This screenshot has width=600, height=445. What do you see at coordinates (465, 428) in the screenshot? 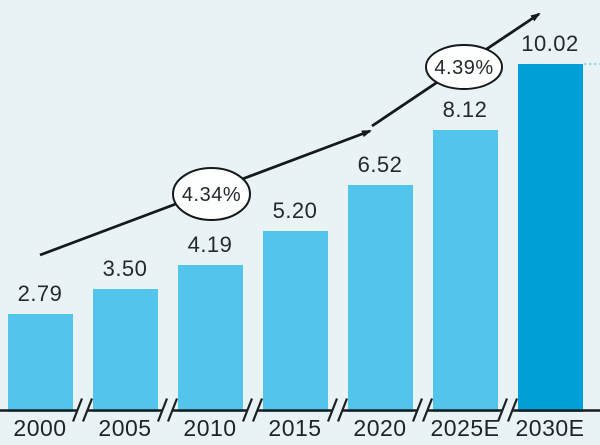
I see `x-axis-label-2025E: 2025E` at bounding box center [465, 428].